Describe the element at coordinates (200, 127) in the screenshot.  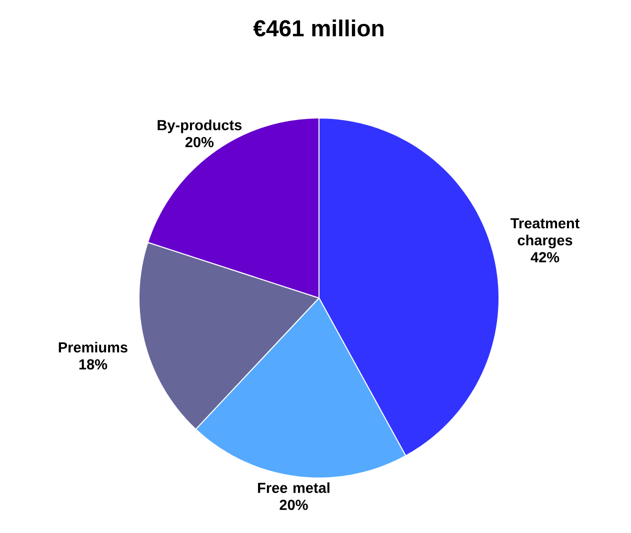
I see `slice-label: By-products` at that location.